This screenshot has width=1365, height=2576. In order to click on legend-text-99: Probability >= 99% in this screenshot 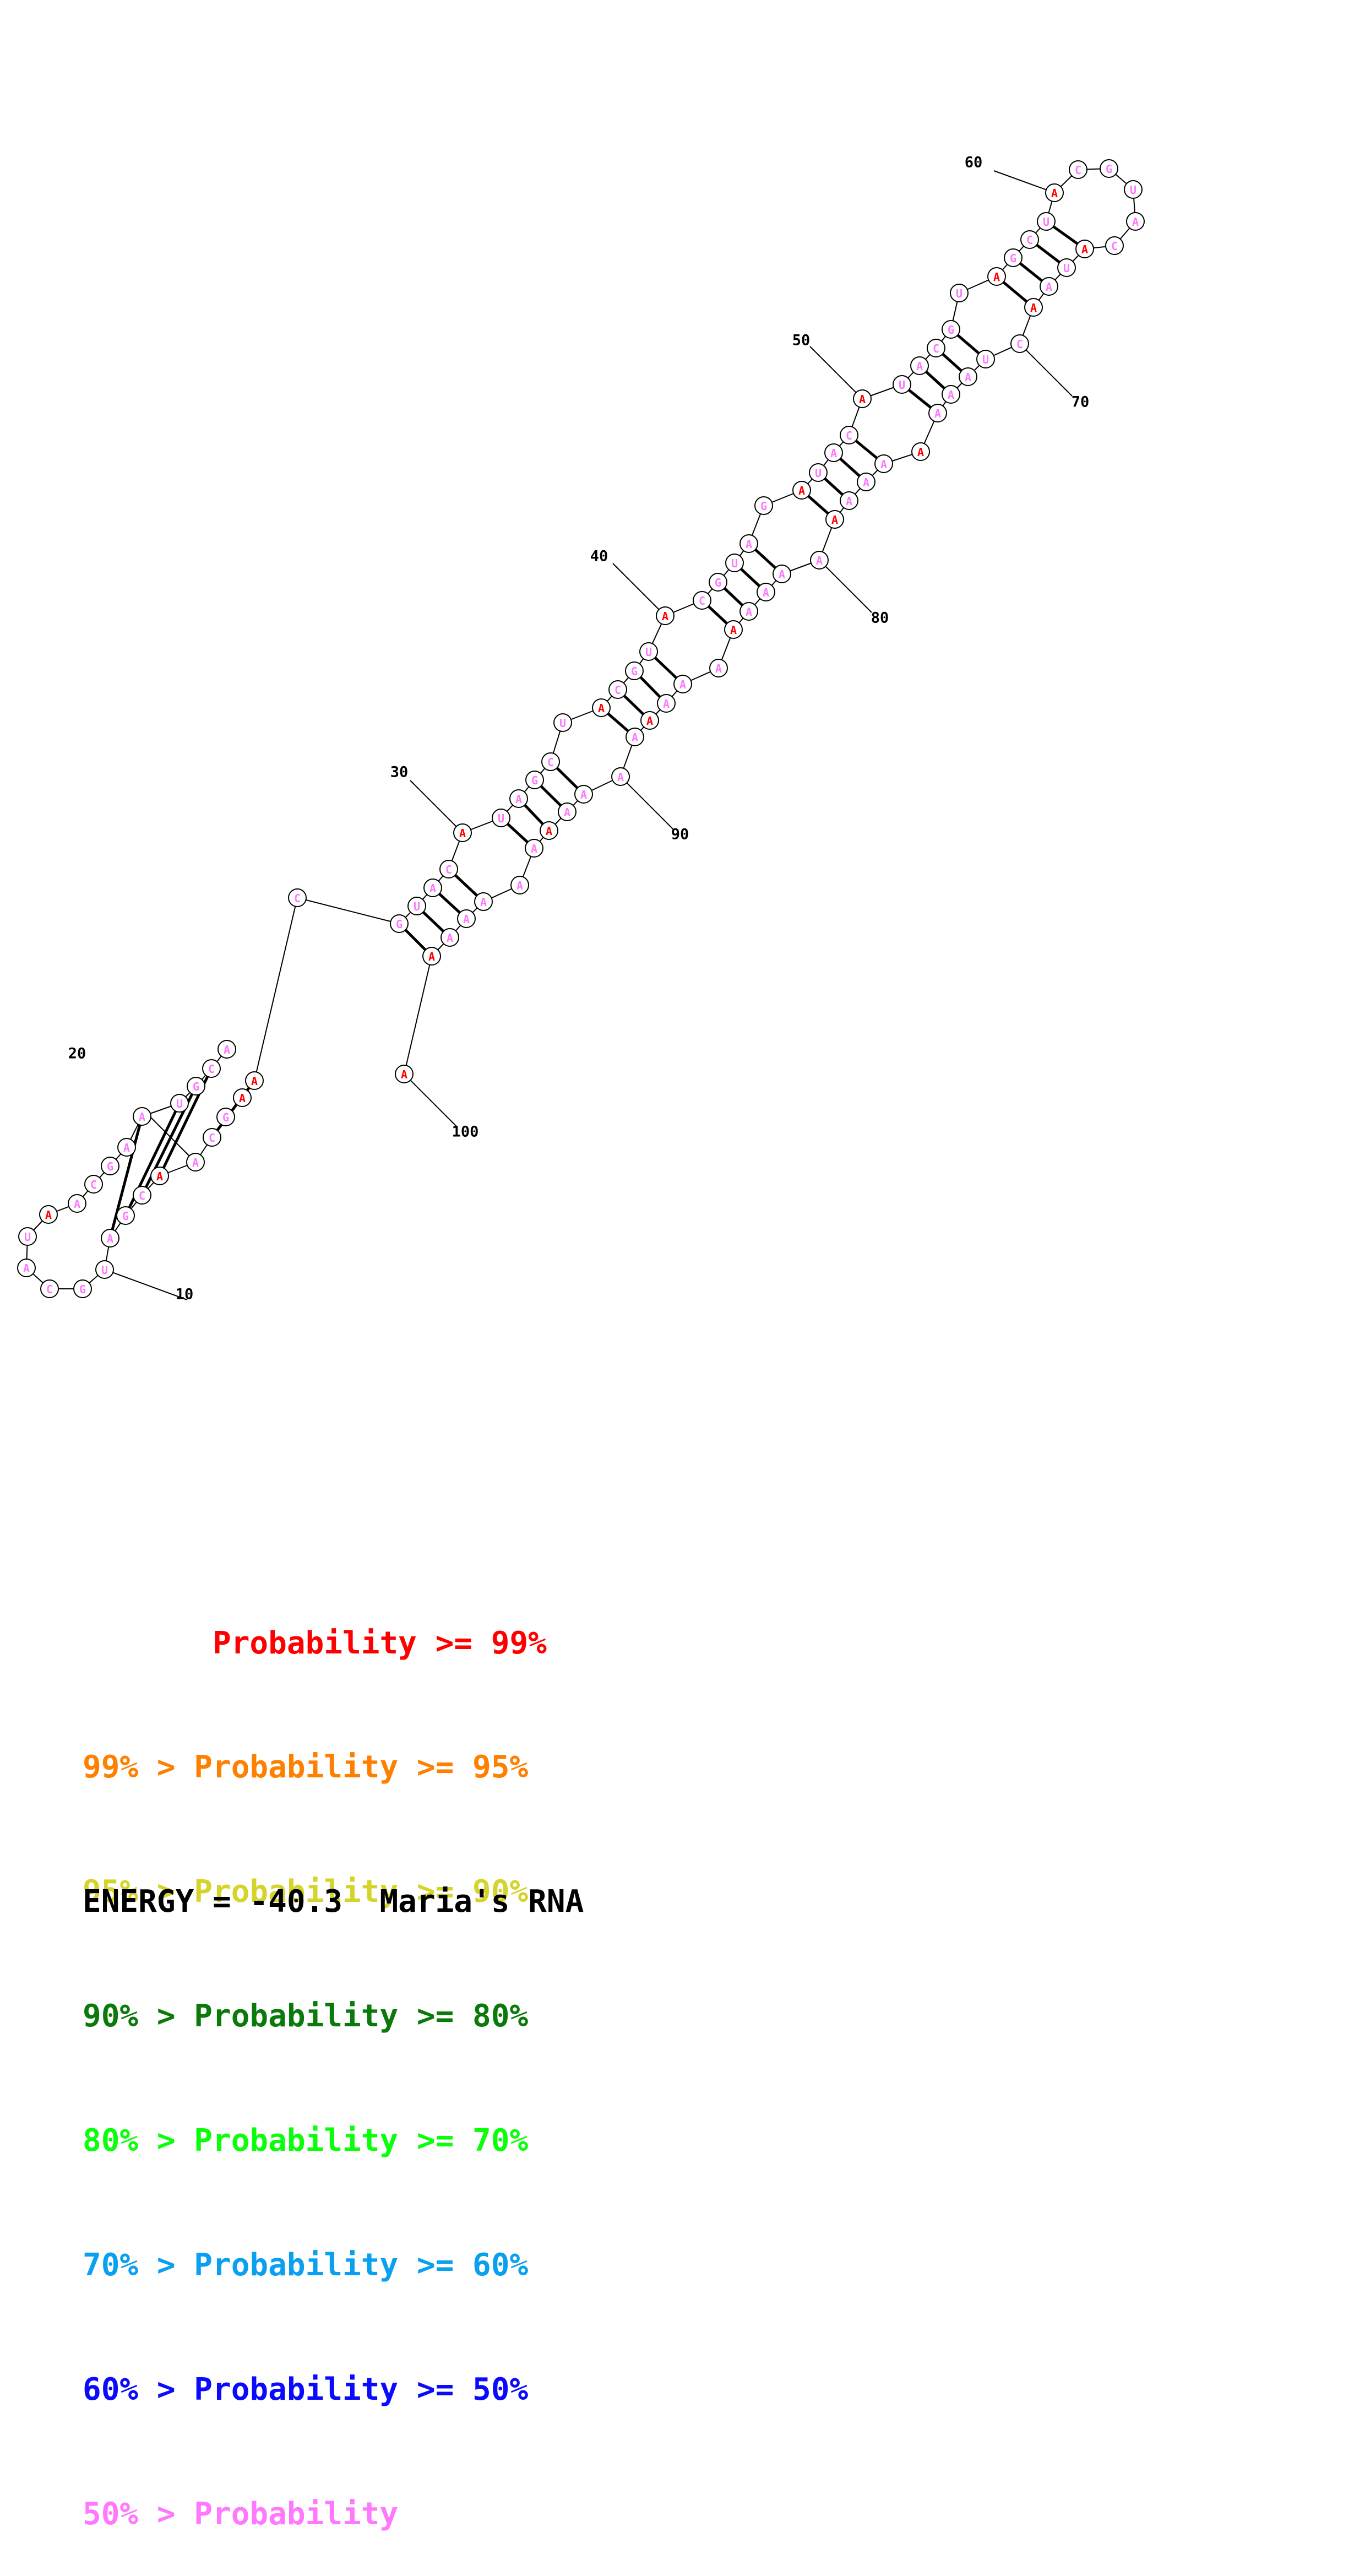, I will do `click(315, 1643)`.